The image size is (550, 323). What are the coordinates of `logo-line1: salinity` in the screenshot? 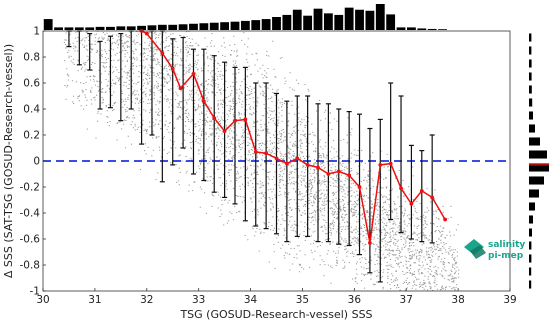 It's located at (506, 245).